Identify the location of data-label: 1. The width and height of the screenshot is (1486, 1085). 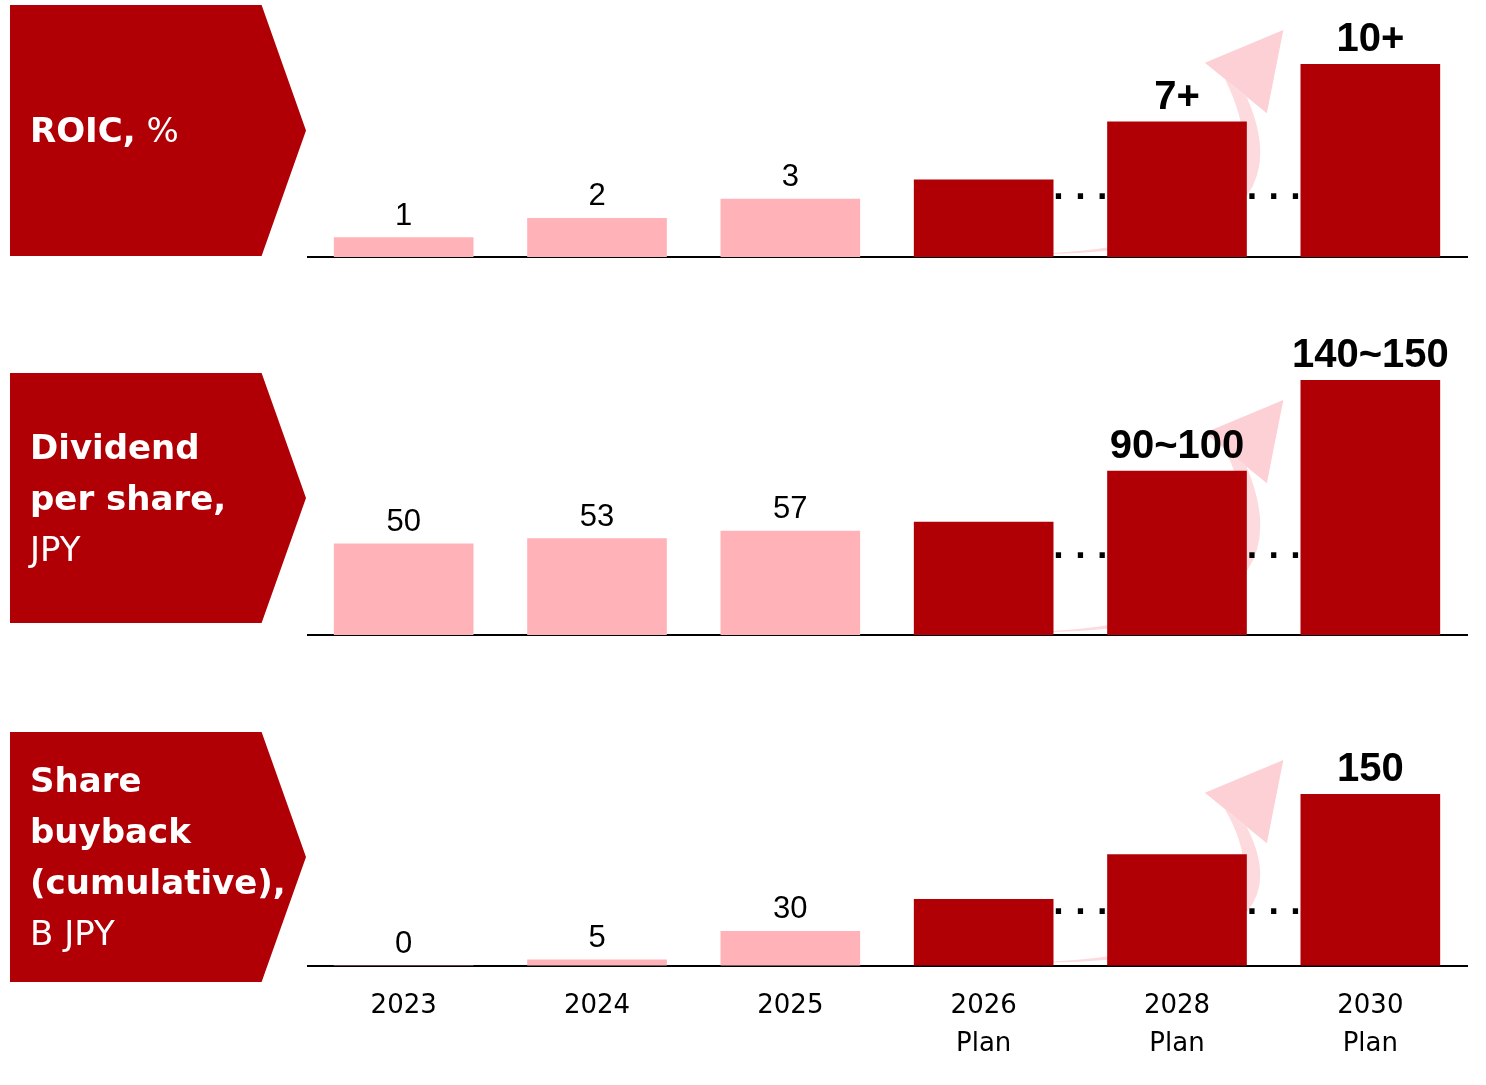
(404, 214).